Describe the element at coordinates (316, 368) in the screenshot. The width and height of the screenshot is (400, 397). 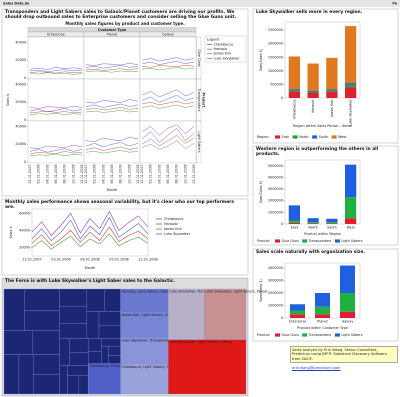
I see `note-link: erin.wang@predictum.com` at that location.